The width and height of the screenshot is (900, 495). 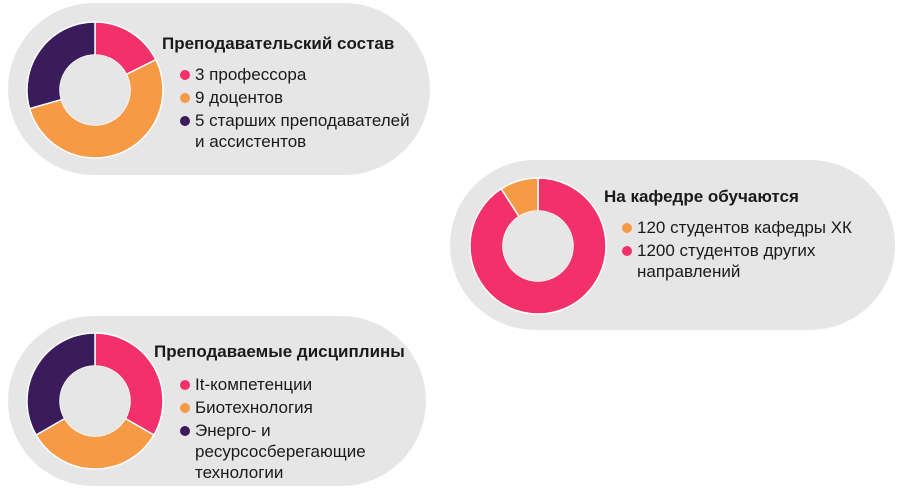 I want to click on staff-card-title: Преподавательский состав, so click(x=278, y=43).